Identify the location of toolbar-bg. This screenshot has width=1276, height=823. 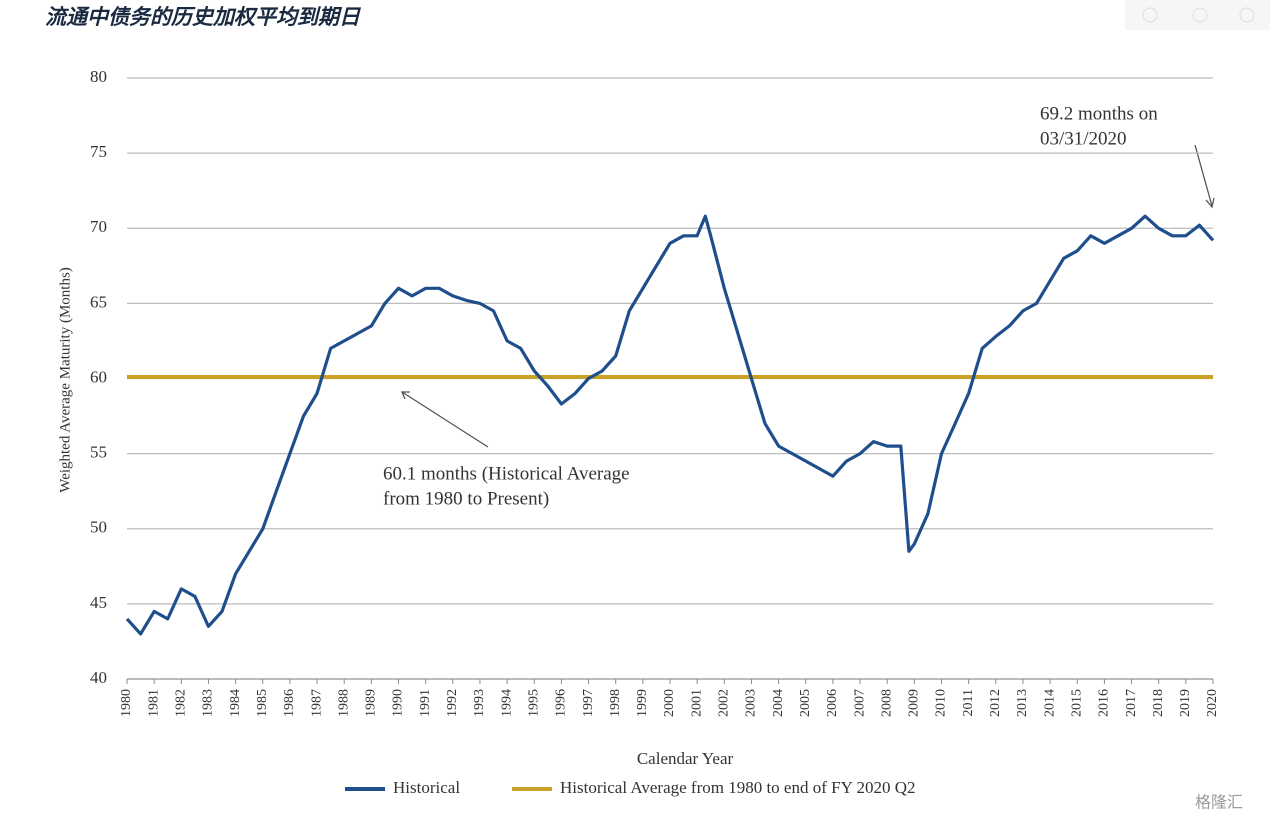
(1197, 15).